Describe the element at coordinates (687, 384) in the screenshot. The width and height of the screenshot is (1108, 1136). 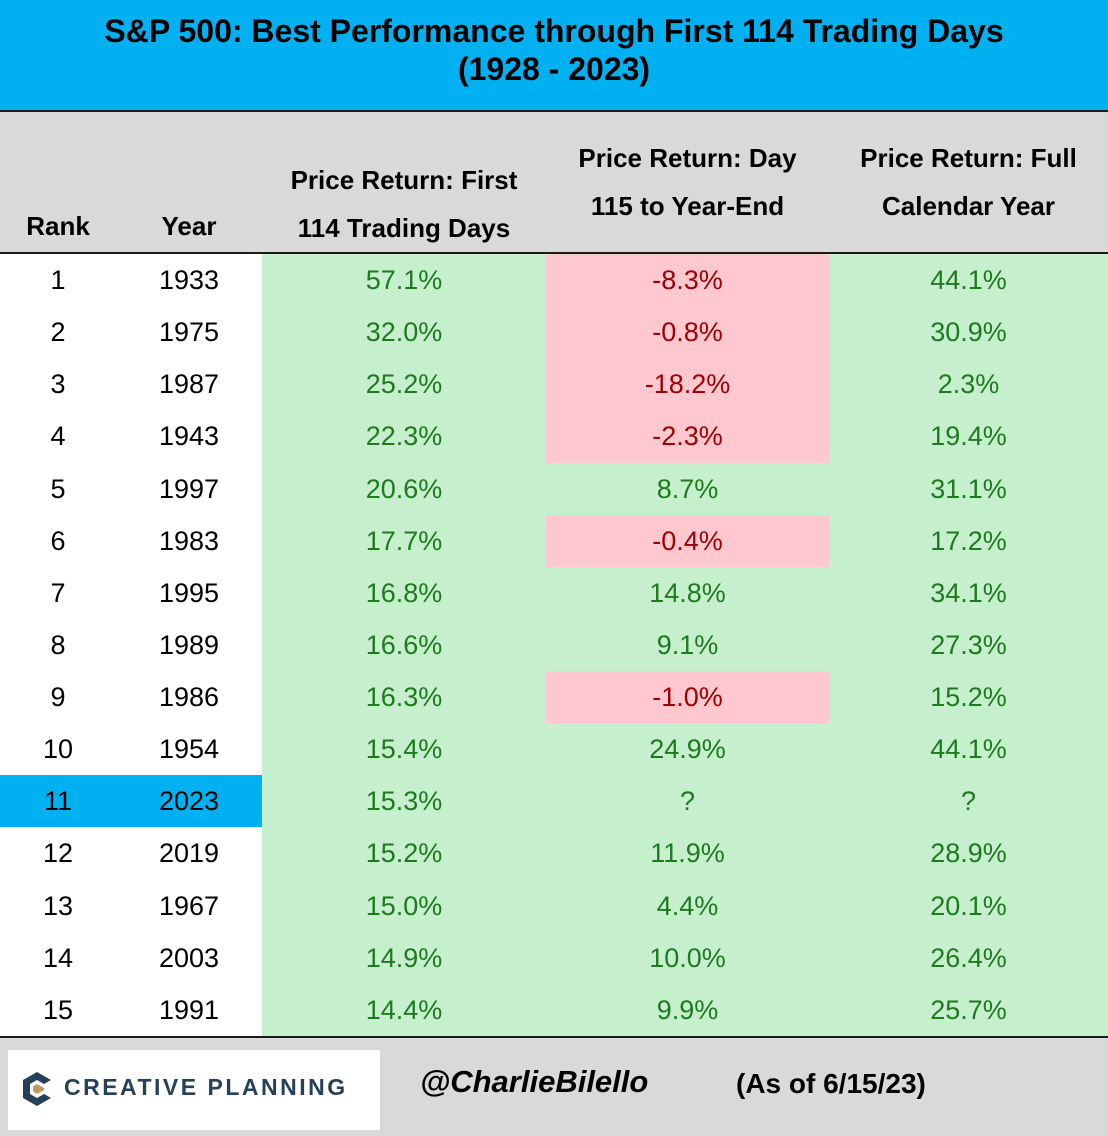
I see `day-115-to-year-end-cell: -18.2%` at that location.